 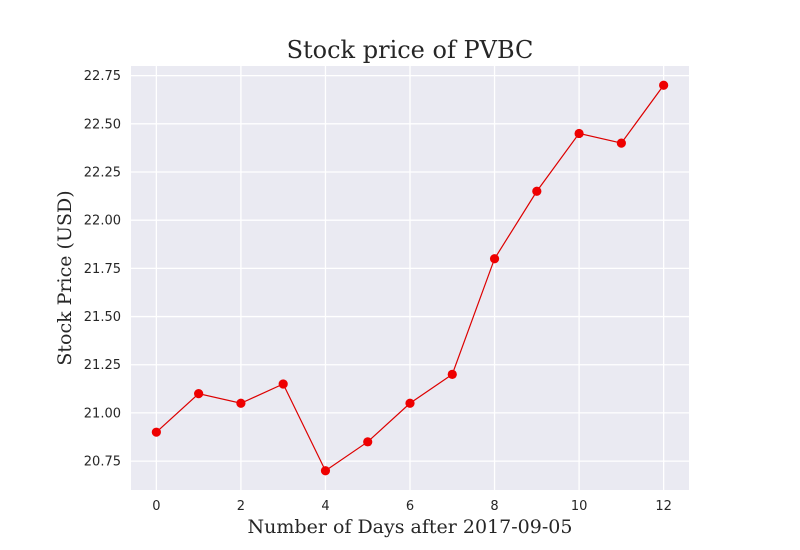 I want to click on x-axis-ticks: 0 2 4 6 8 10 12, so click(x=412, y=506).